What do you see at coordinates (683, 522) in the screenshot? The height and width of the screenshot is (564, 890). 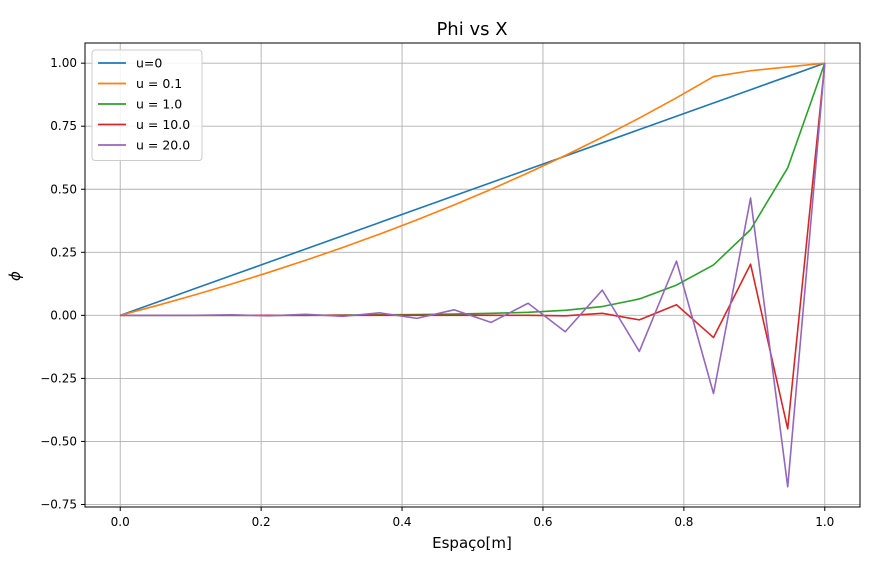 I see `x-tick-label: 0.8` at bounding box center [683, 522].